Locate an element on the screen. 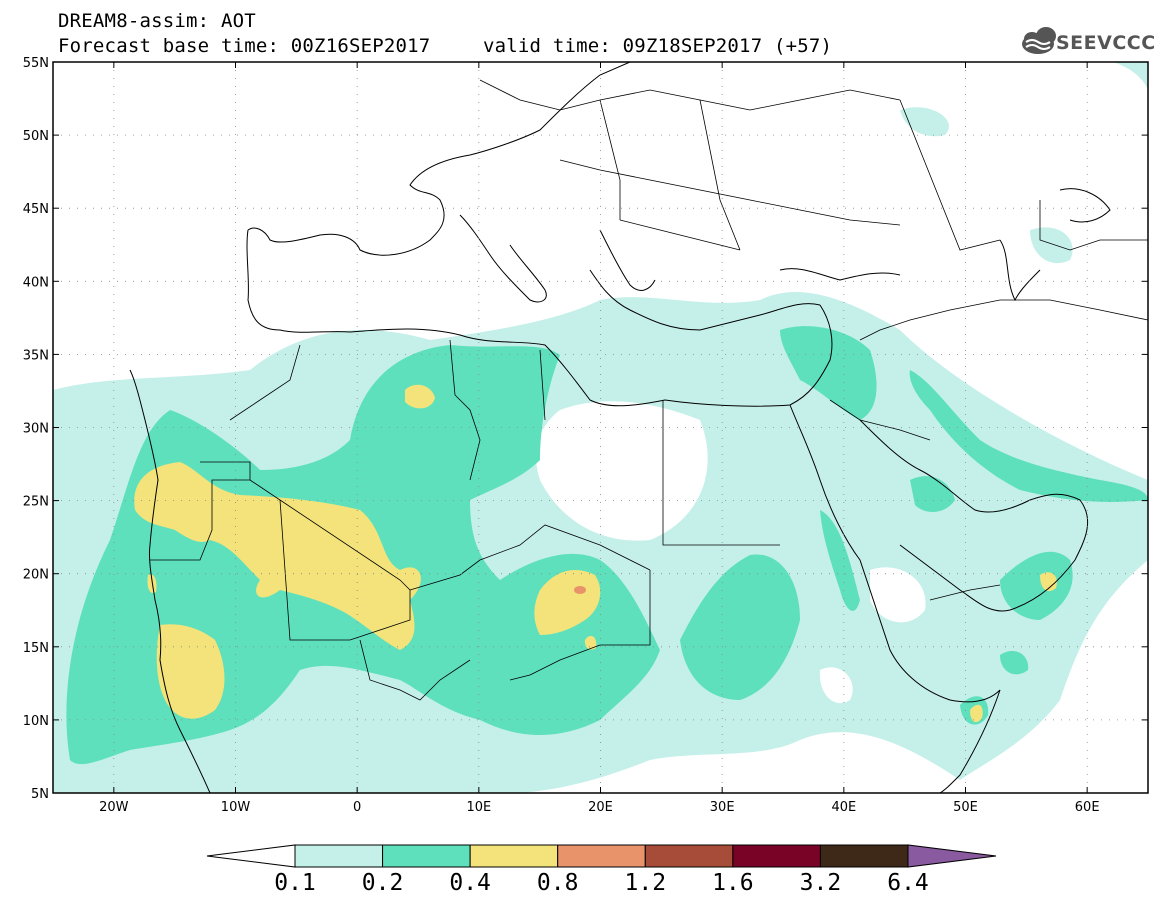 The width and height of the screenshot is (1165, 905). colorbar-label: 1.2 is located at coordinates (645, 883).